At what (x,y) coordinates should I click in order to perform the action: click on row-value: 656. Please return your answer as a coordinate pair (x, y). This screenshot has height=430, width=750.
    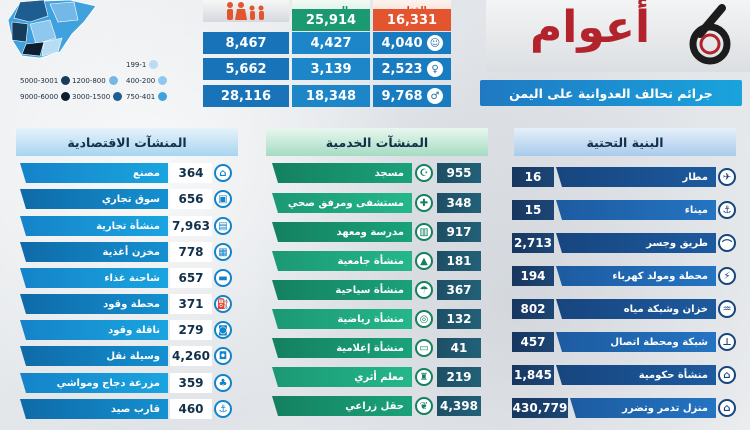
    Looking at the image, I should click on (191, 199).